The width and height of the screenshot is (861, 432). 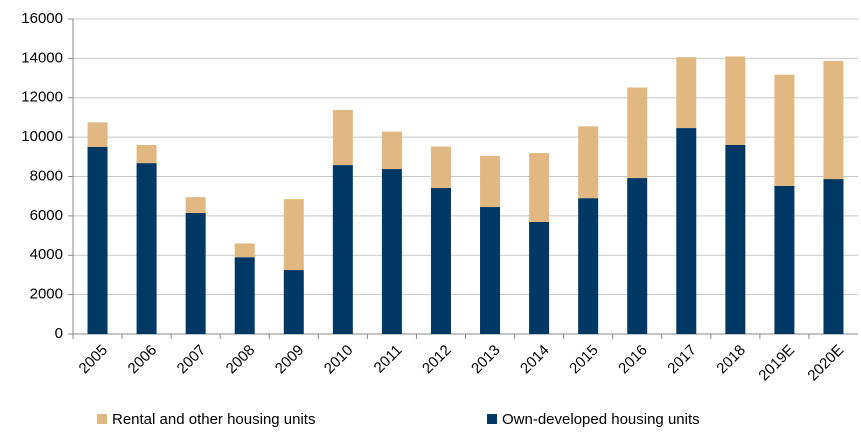 What do you see at coordinates (46, 215) in the screenshot?
I see `y-tick-label: 6000` at bounding box center [46, 215].